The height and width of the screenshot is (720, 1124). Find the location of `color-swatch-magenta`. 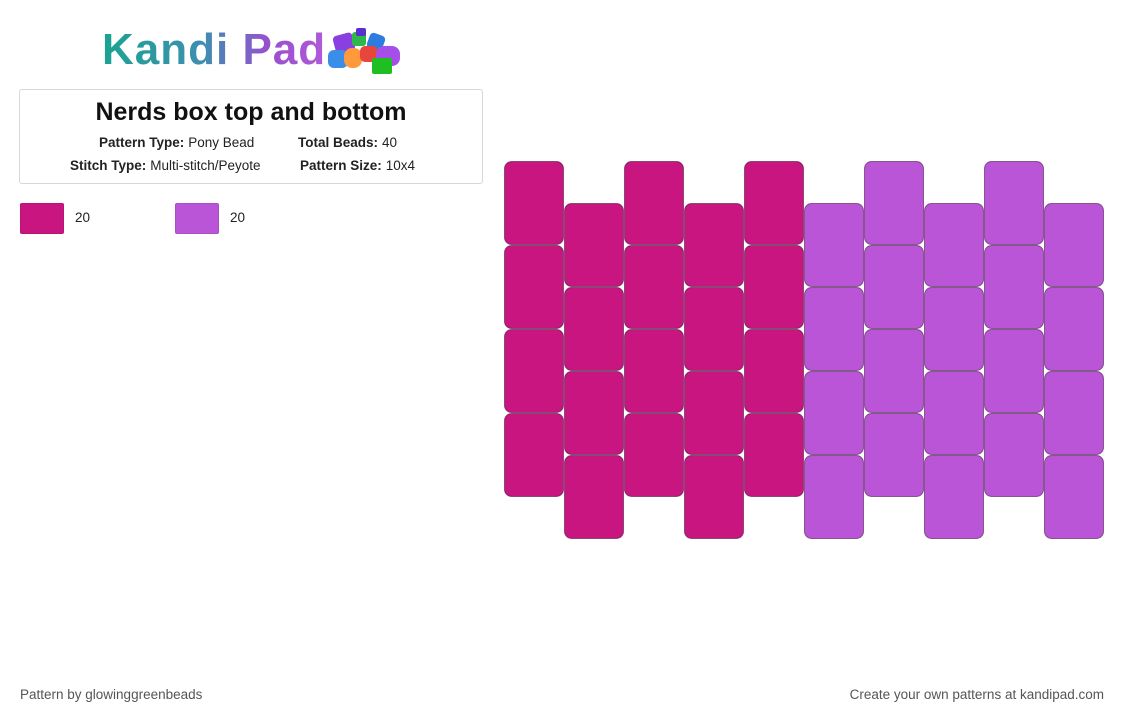

color-swatch-magenta is located at coordinates (42, 218).